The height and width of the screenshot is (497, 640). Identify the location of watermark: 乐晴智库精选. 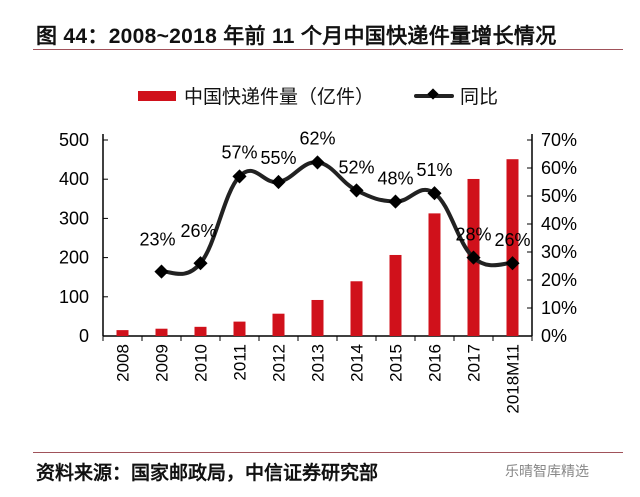
(547, 471).